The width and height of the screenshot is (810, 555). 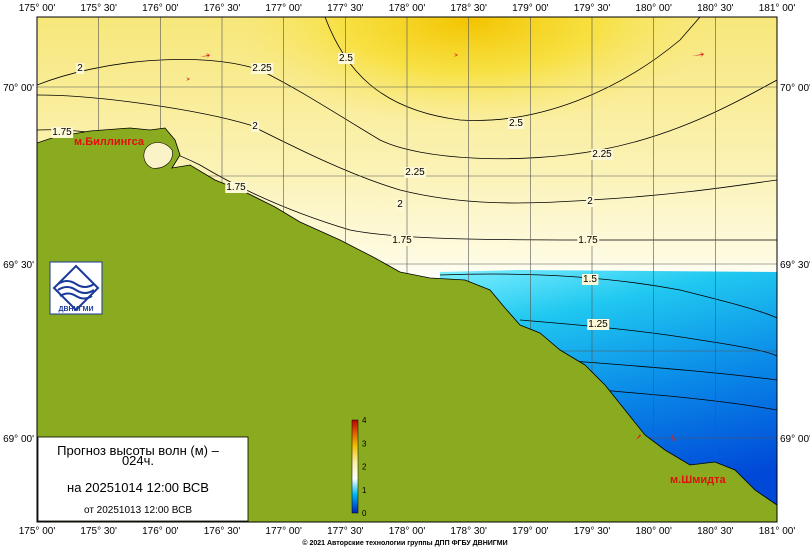 I want to click on logo-box, so click(x=76, y=288).